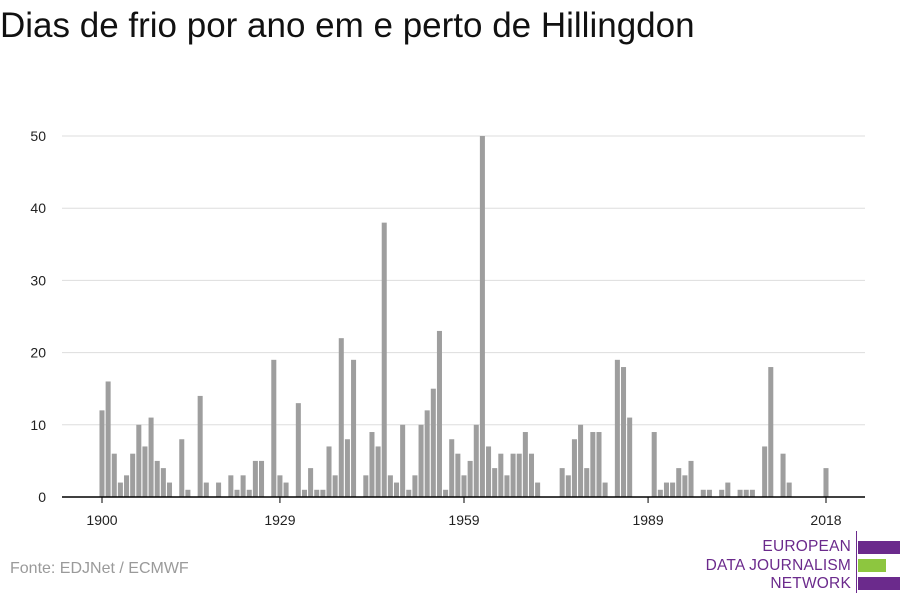  Describe the element at coordinates (38, 136) in the screenshot. I see `y-tick-label: 50` at that location.